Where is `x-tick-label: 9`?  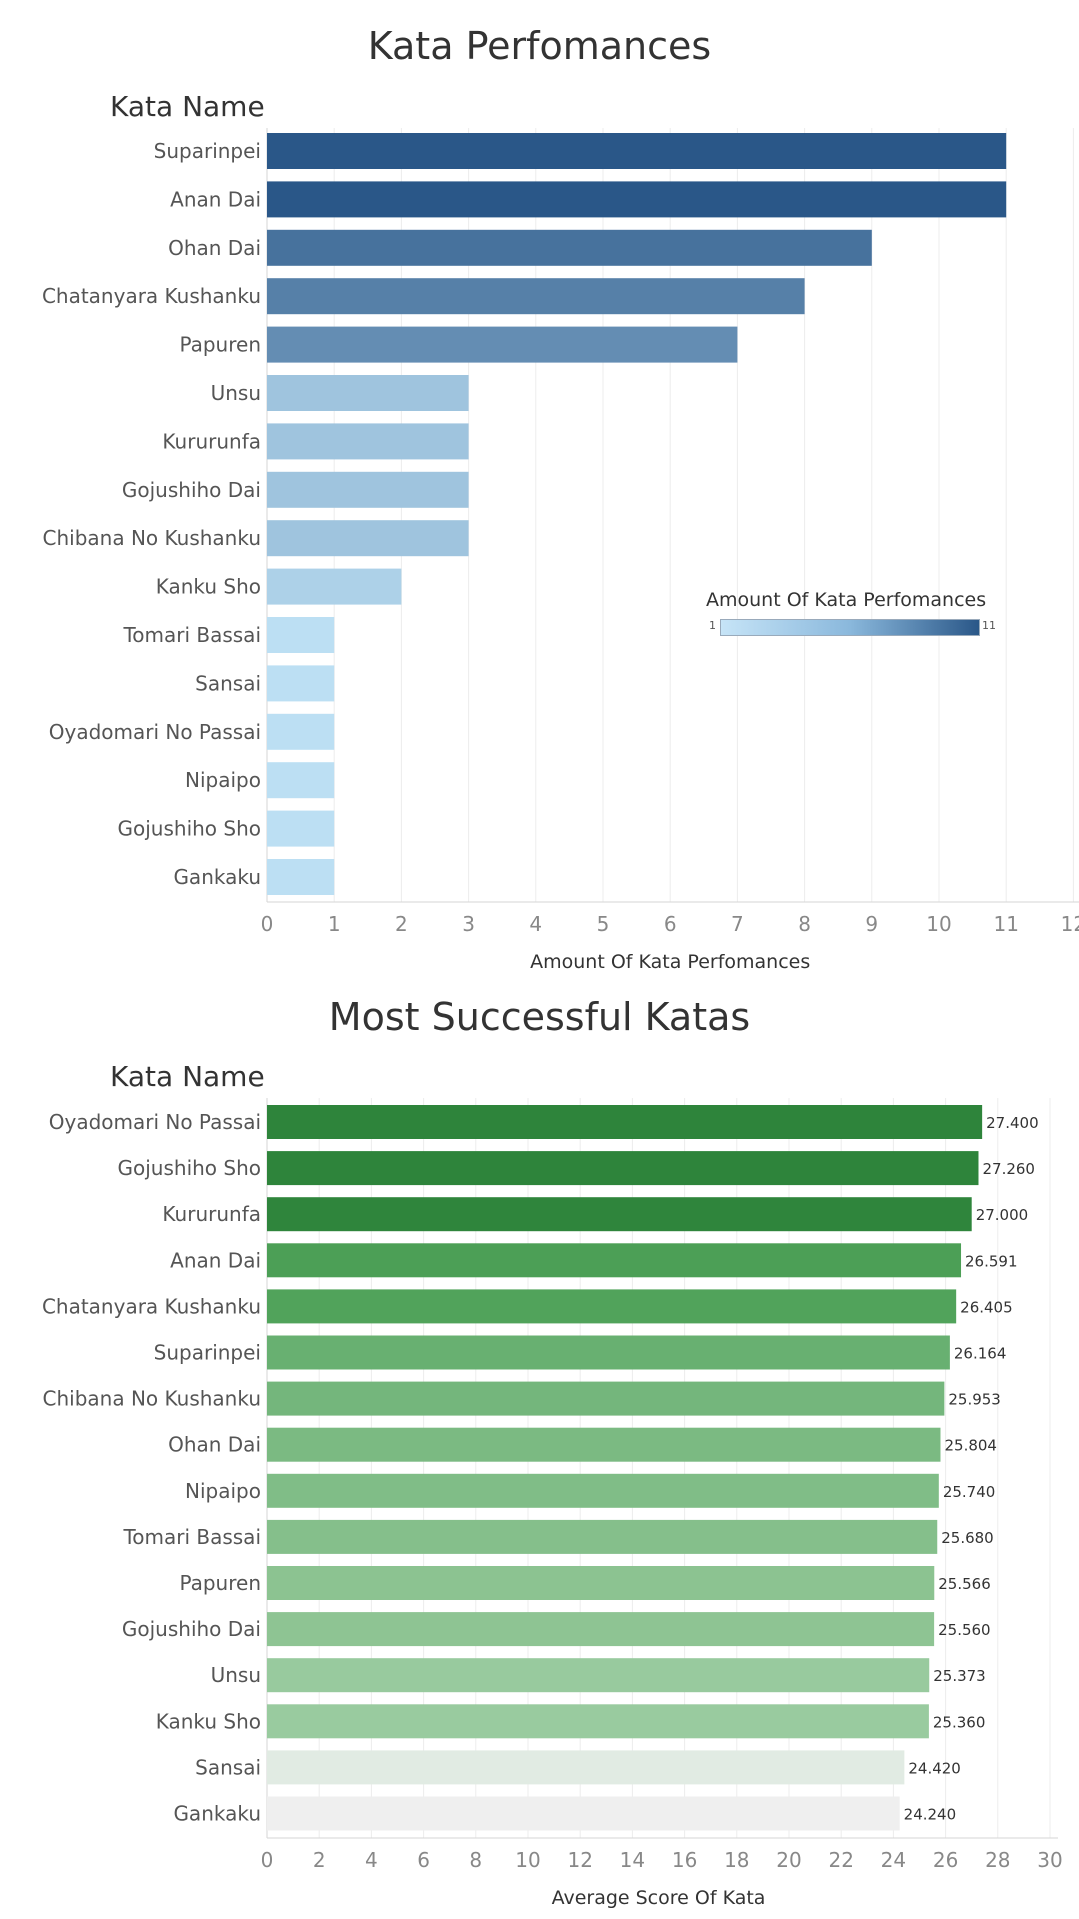
x-tick-label: 9 is located at coordinates (871, 924).